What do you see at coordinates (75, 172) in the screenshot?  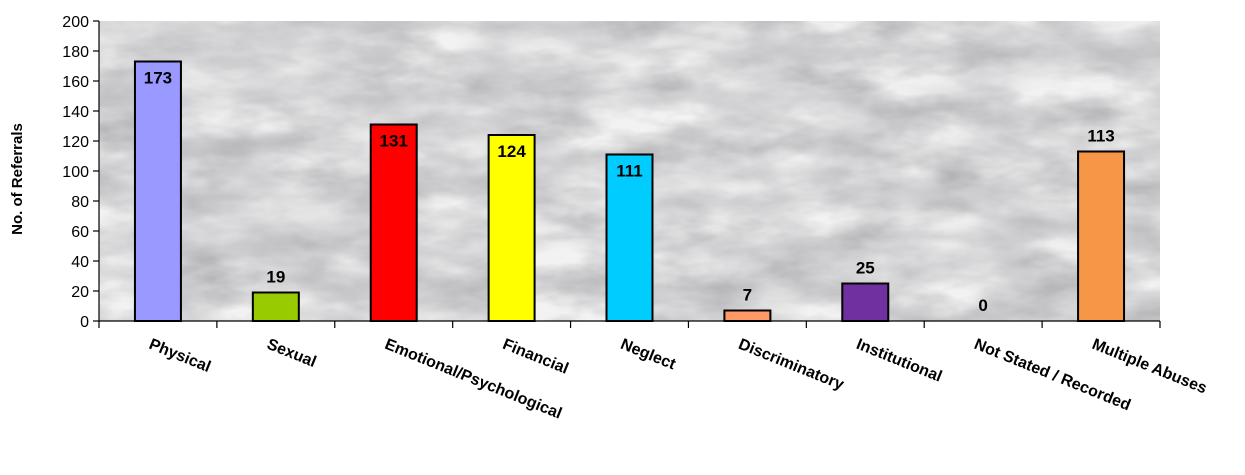 I see `y-tick-label: 100` at bounding box center [75, 172].